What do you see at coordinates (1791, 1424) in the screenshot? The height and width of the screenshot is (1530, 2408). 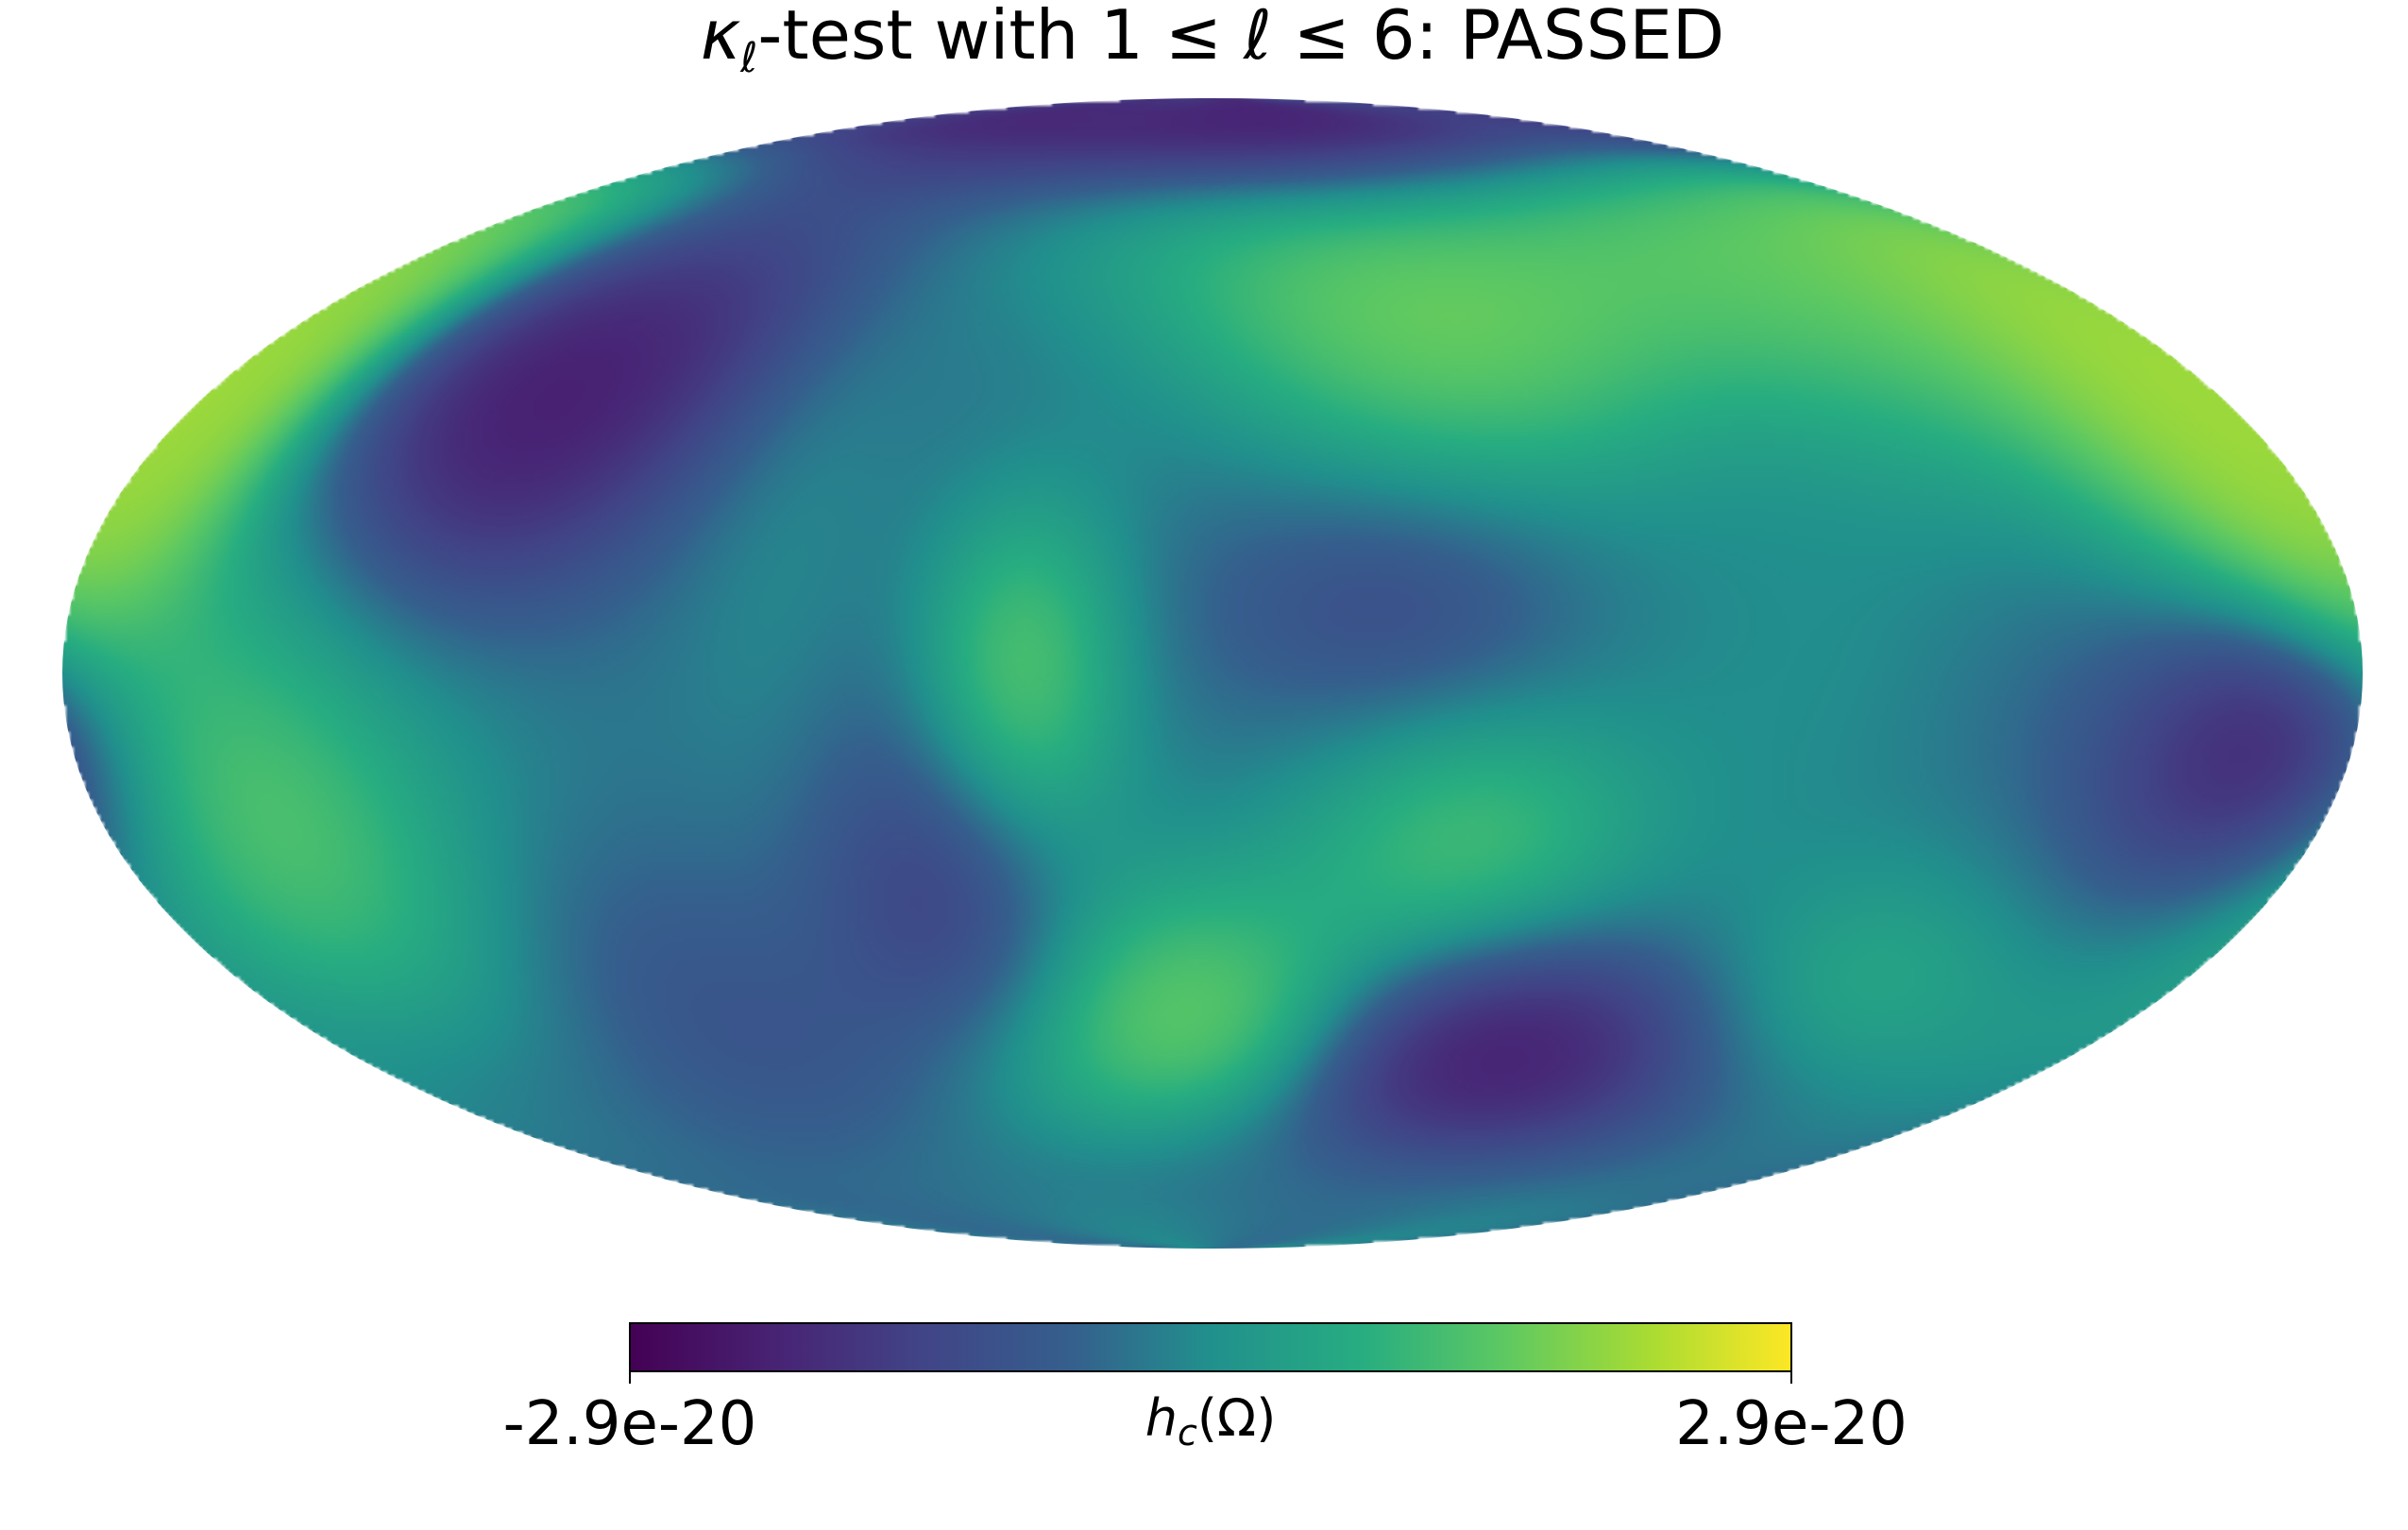 I see `colorbar-max-label: 2.9e-20` at bounding box center [1791, 1424].